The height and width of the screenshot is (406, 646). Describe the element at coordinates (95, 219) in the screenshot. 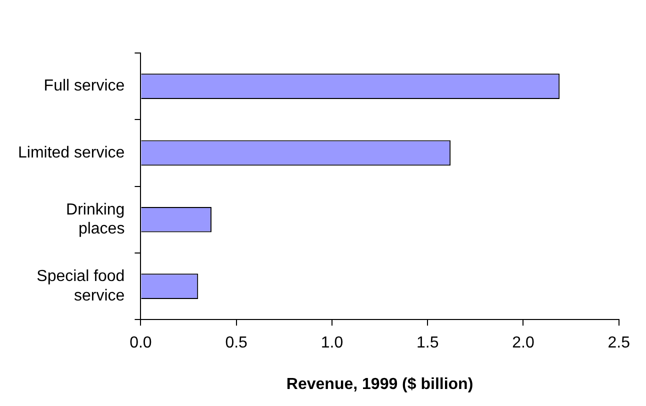

I see `y-tick-label: Drinking places` at that location.